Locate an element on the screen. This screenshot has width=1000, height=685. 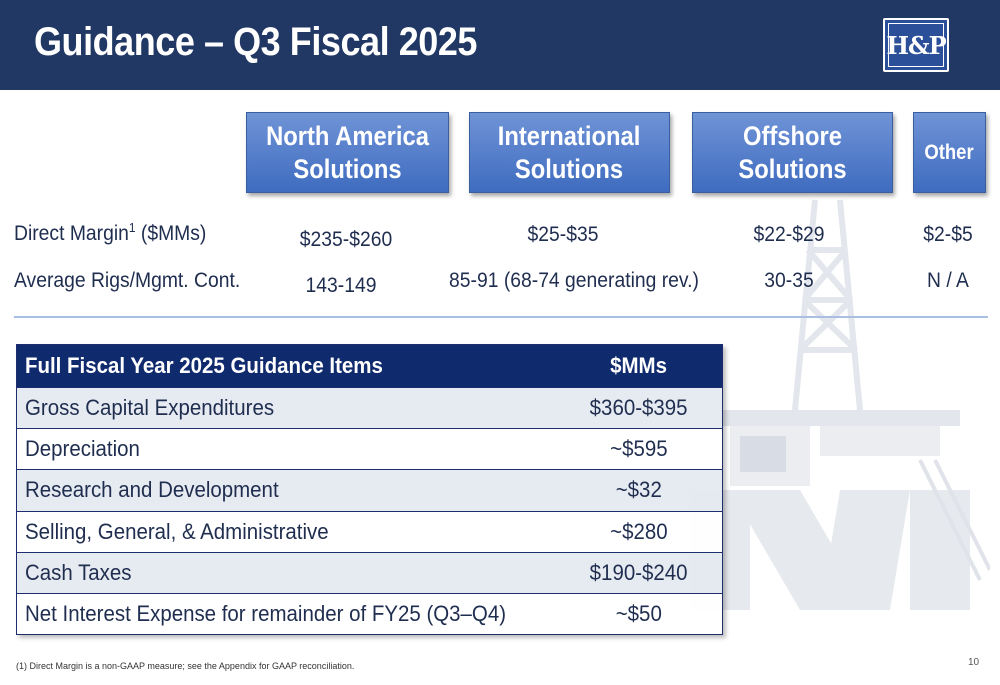
average-rigs-international: 85-91 (68-74 generating rev.) is located at coordinates (574, 280).